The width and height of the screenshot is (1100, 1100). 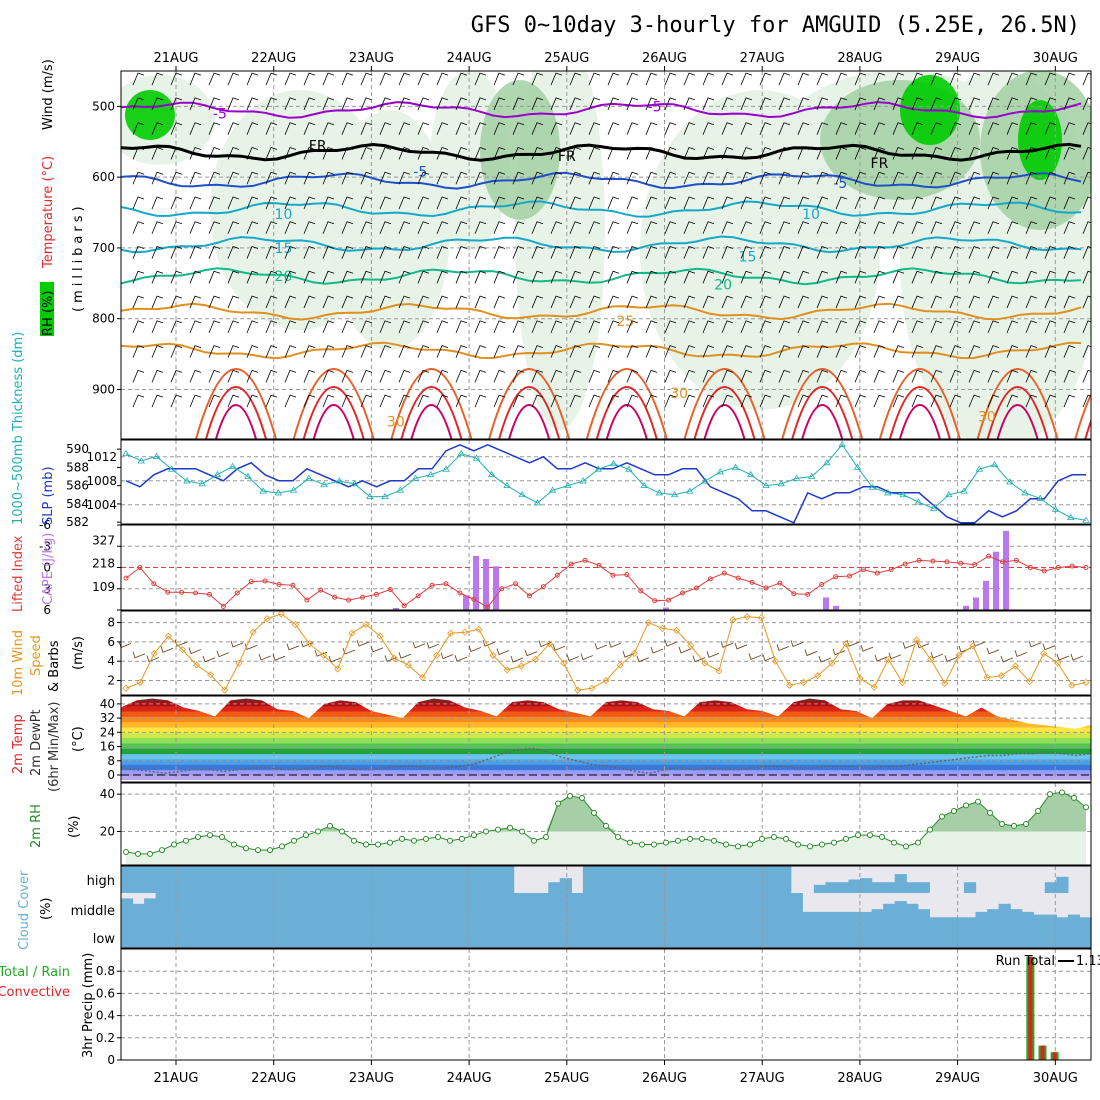 What do you see at coordinates (88, 1005) in the screenshot?
I see `precip-axis-label: 3hr Precip (mm)` at bounding box center [88, 1005].